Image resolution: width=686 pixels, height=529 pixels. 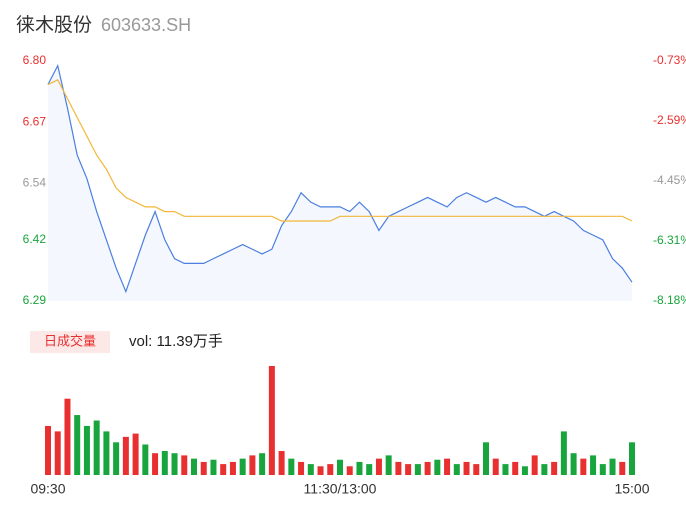 I want to click on volume-legend: 日成交量, so click(x=70, y=340).